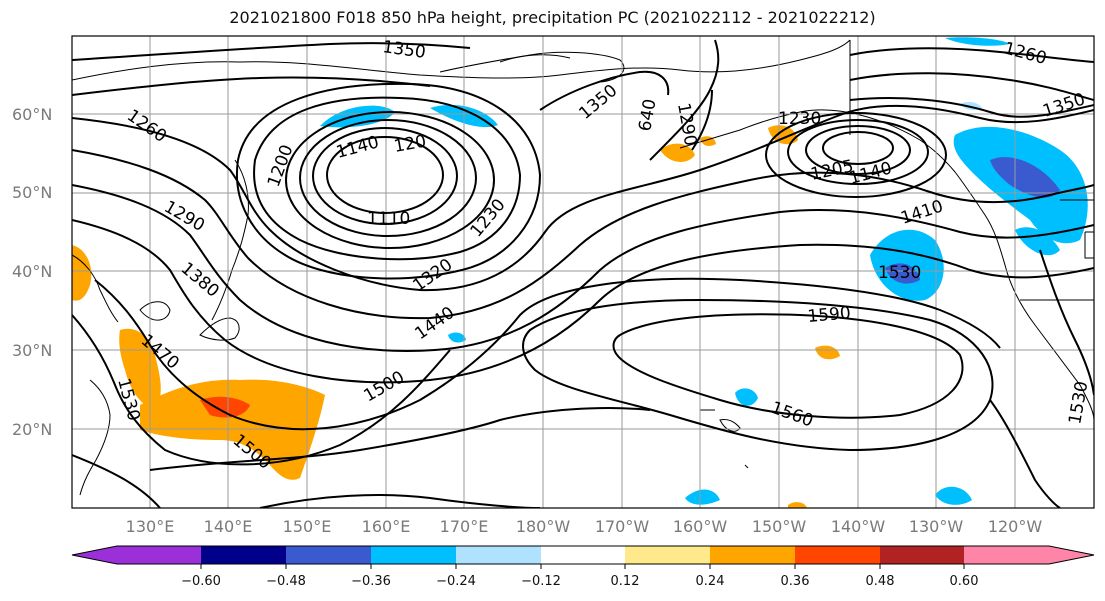 This screenshot has width=1105, height=601. What do you see at coordinates (799, 119) in the screenshot?
I see `contour-label: 1230` at bounding box center [799, 119].